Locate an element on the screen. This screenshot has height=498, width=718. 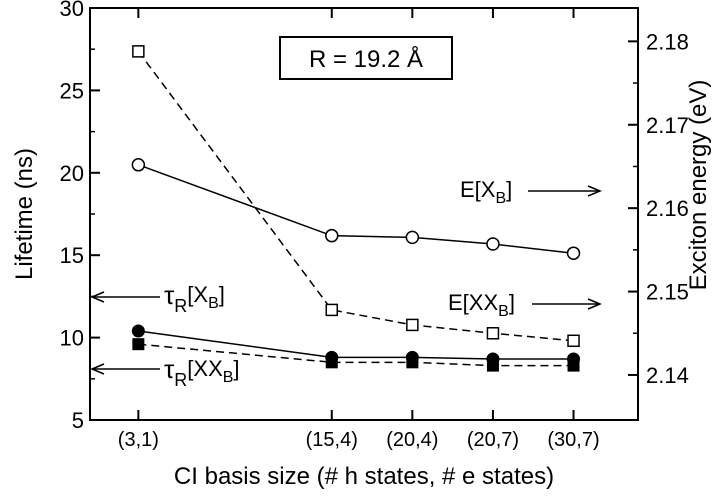
annotation-box-frame is located at coordinates (366, 58).